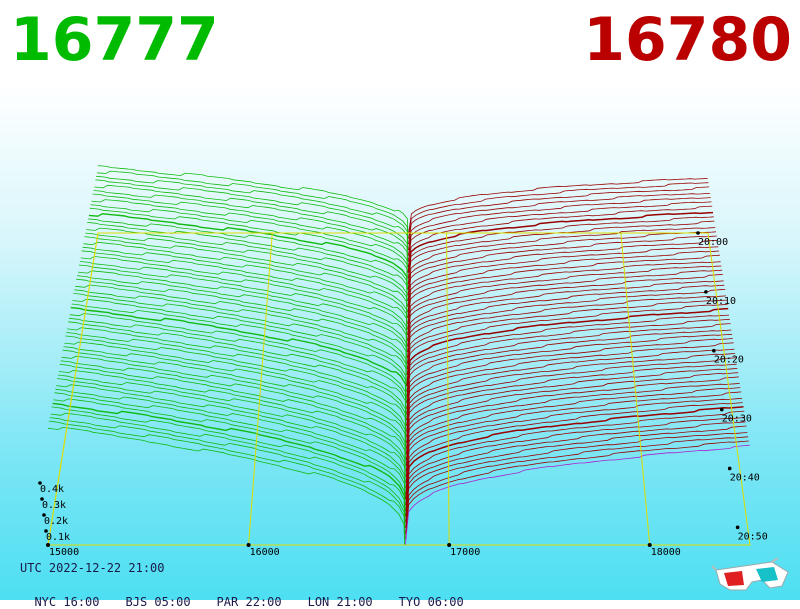 The height and width of the screenshot is (609, 800). I want to click on x-tick-label: 18000, so click(666, 552).